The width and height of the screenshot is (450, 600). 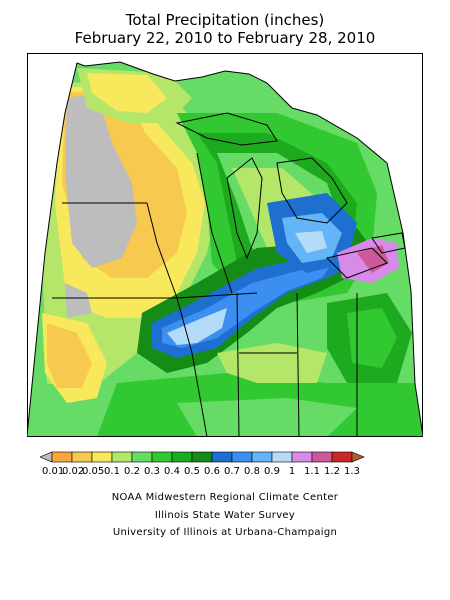 What do you see at coordinates (53, 471) in the screenshot?
I see `legend-label: 0.01` at bounding box center [53, 471].